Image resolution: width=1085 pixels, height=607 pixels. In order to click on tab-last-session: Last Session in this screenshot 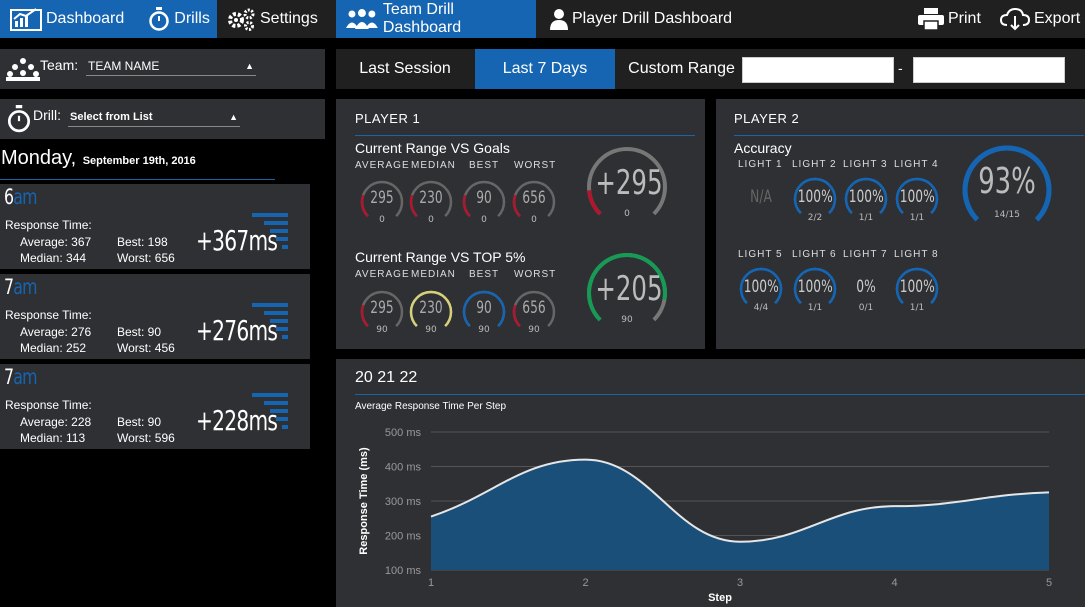, I will do `click(405, 69)`.